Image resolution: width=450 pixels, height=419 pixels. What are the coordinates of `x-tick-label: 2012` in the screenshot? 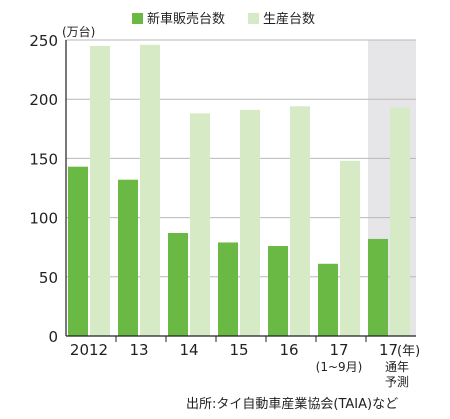 It's located at (89, 350).